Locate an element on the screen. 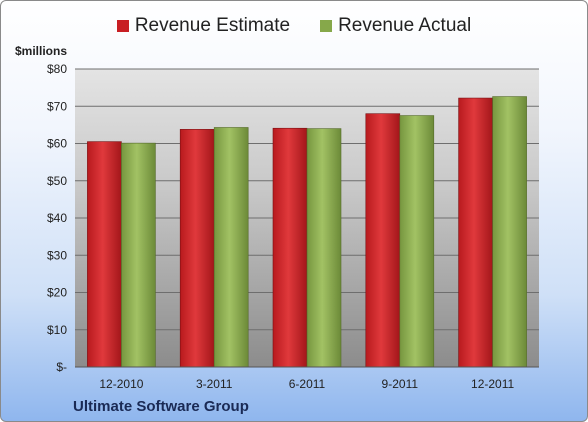  y-tick-label: $30 is located at coordinates (57, 255).